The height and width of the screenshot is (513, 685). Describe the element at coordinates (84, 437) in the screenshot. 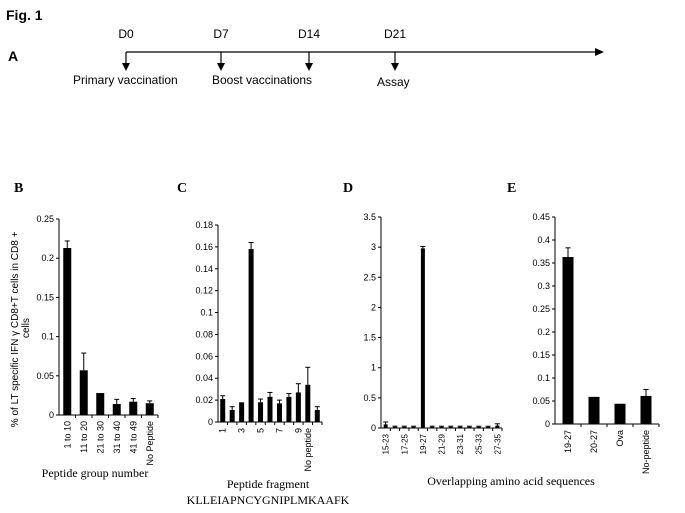

I see `chart-b-x-tick-label: 11 to 20` at that location.